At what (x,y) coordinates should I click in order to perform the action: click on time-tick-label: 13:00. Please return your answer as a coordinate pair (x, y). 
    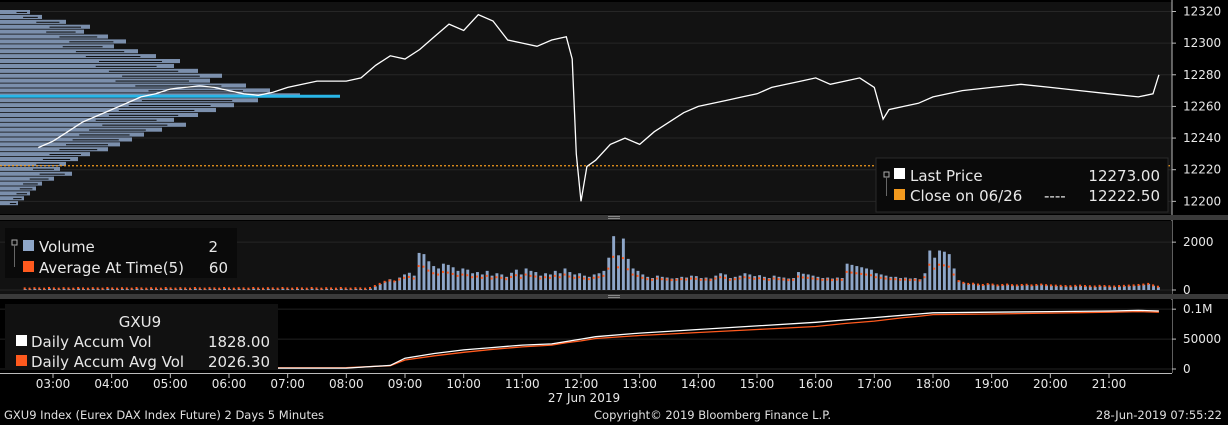
    Looking at the image, I should click on (639, 384).